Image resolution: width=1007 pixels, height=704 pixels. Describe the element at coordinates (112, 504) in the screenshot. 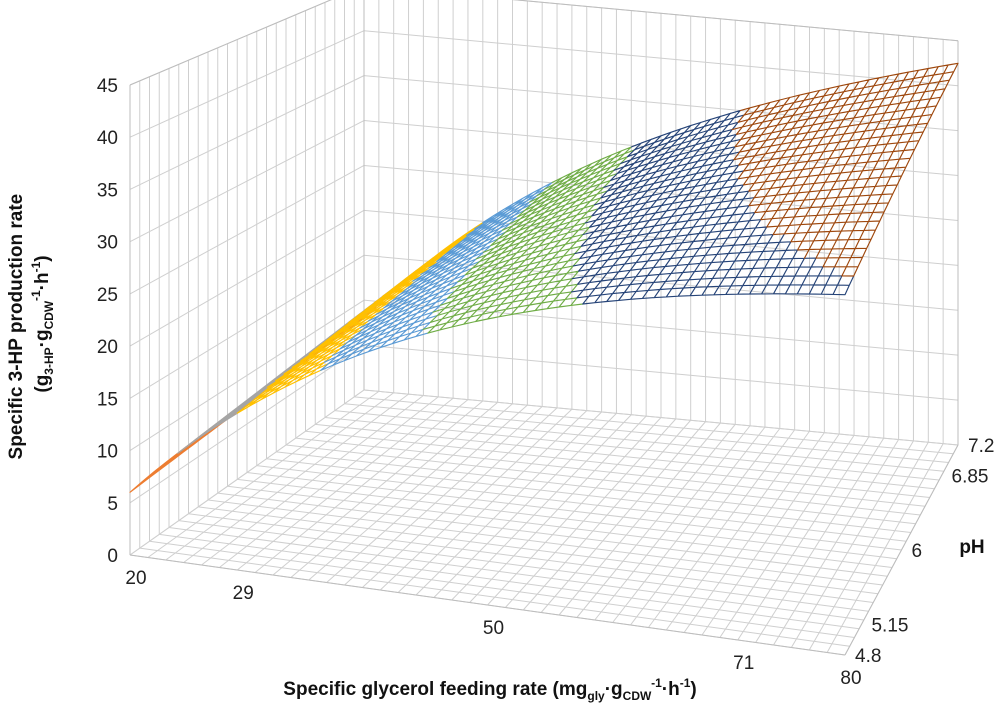

I see `y-tick-label: 5` at that location.